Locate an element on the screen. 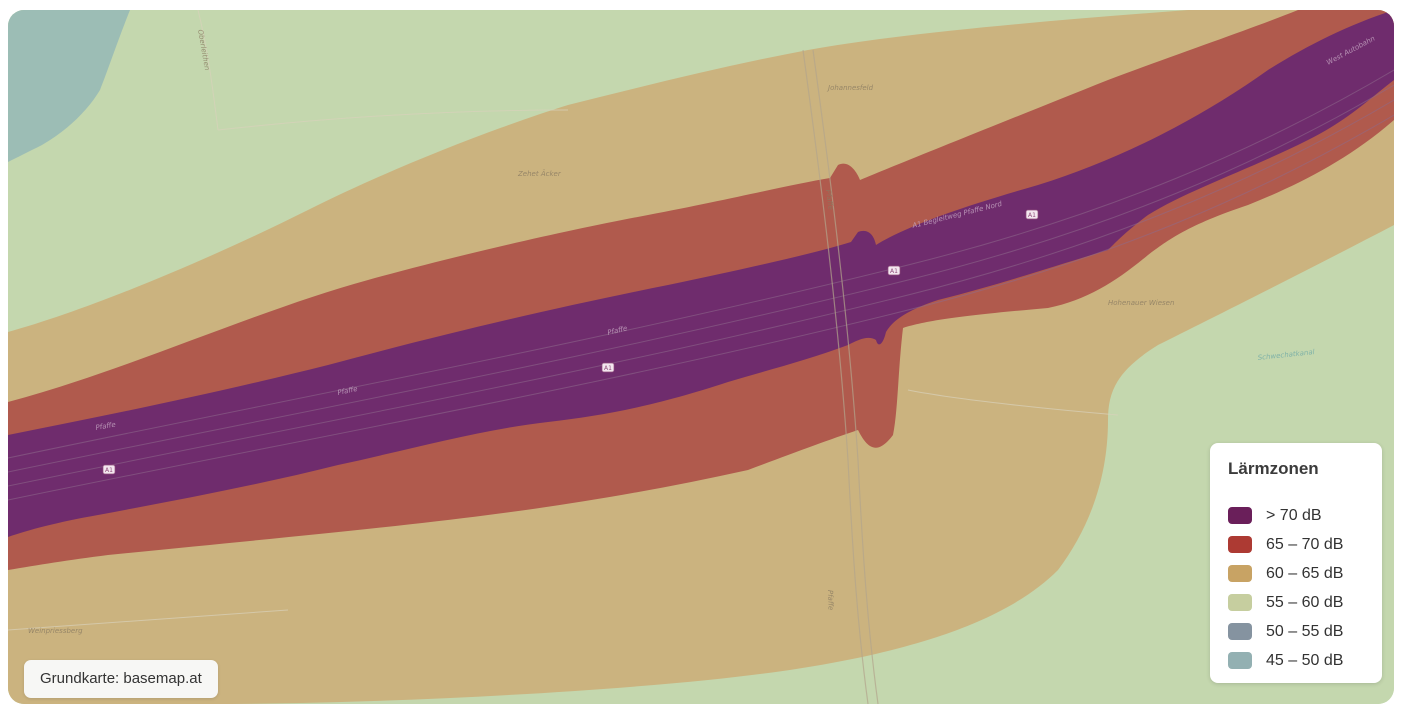  map-label: Zehet Äcker is located at coordinates (539, 173).